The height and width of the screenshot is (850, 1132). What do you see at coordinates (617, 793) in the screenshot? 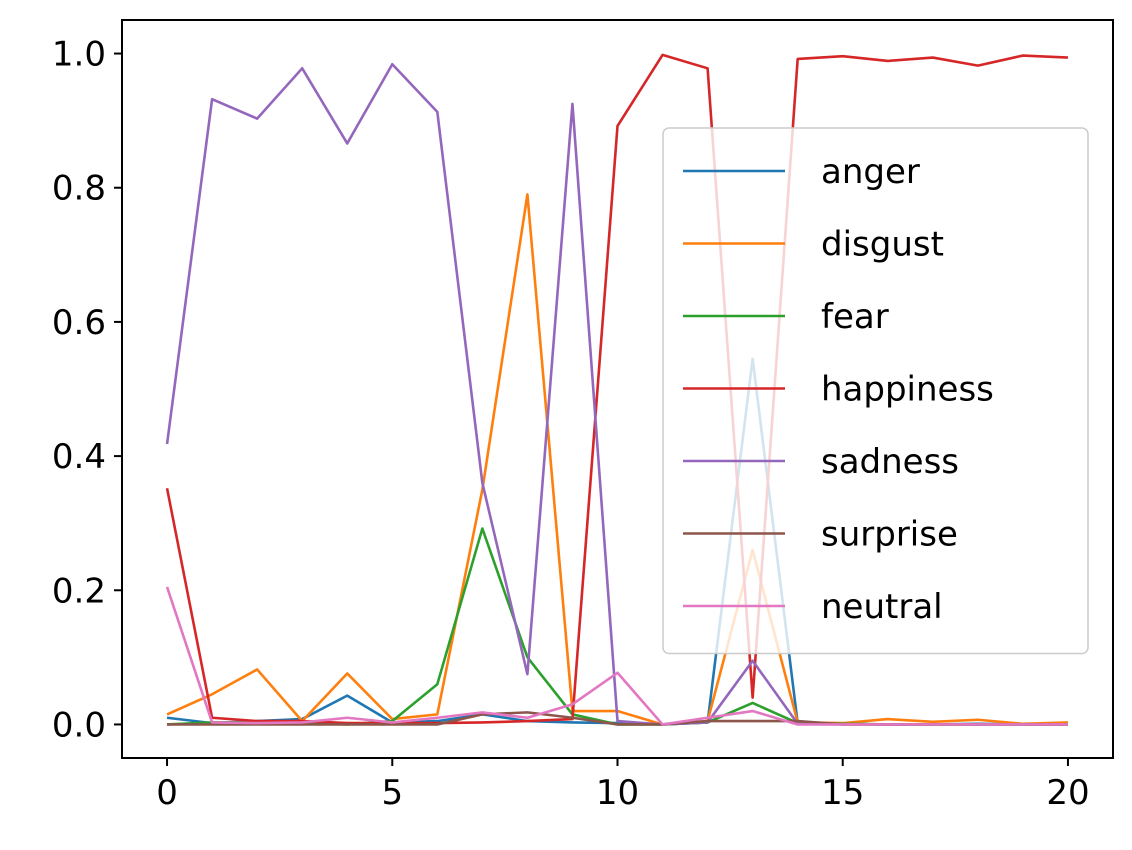
I see `x-tick-label: 10` at bounding box center [617, 793].